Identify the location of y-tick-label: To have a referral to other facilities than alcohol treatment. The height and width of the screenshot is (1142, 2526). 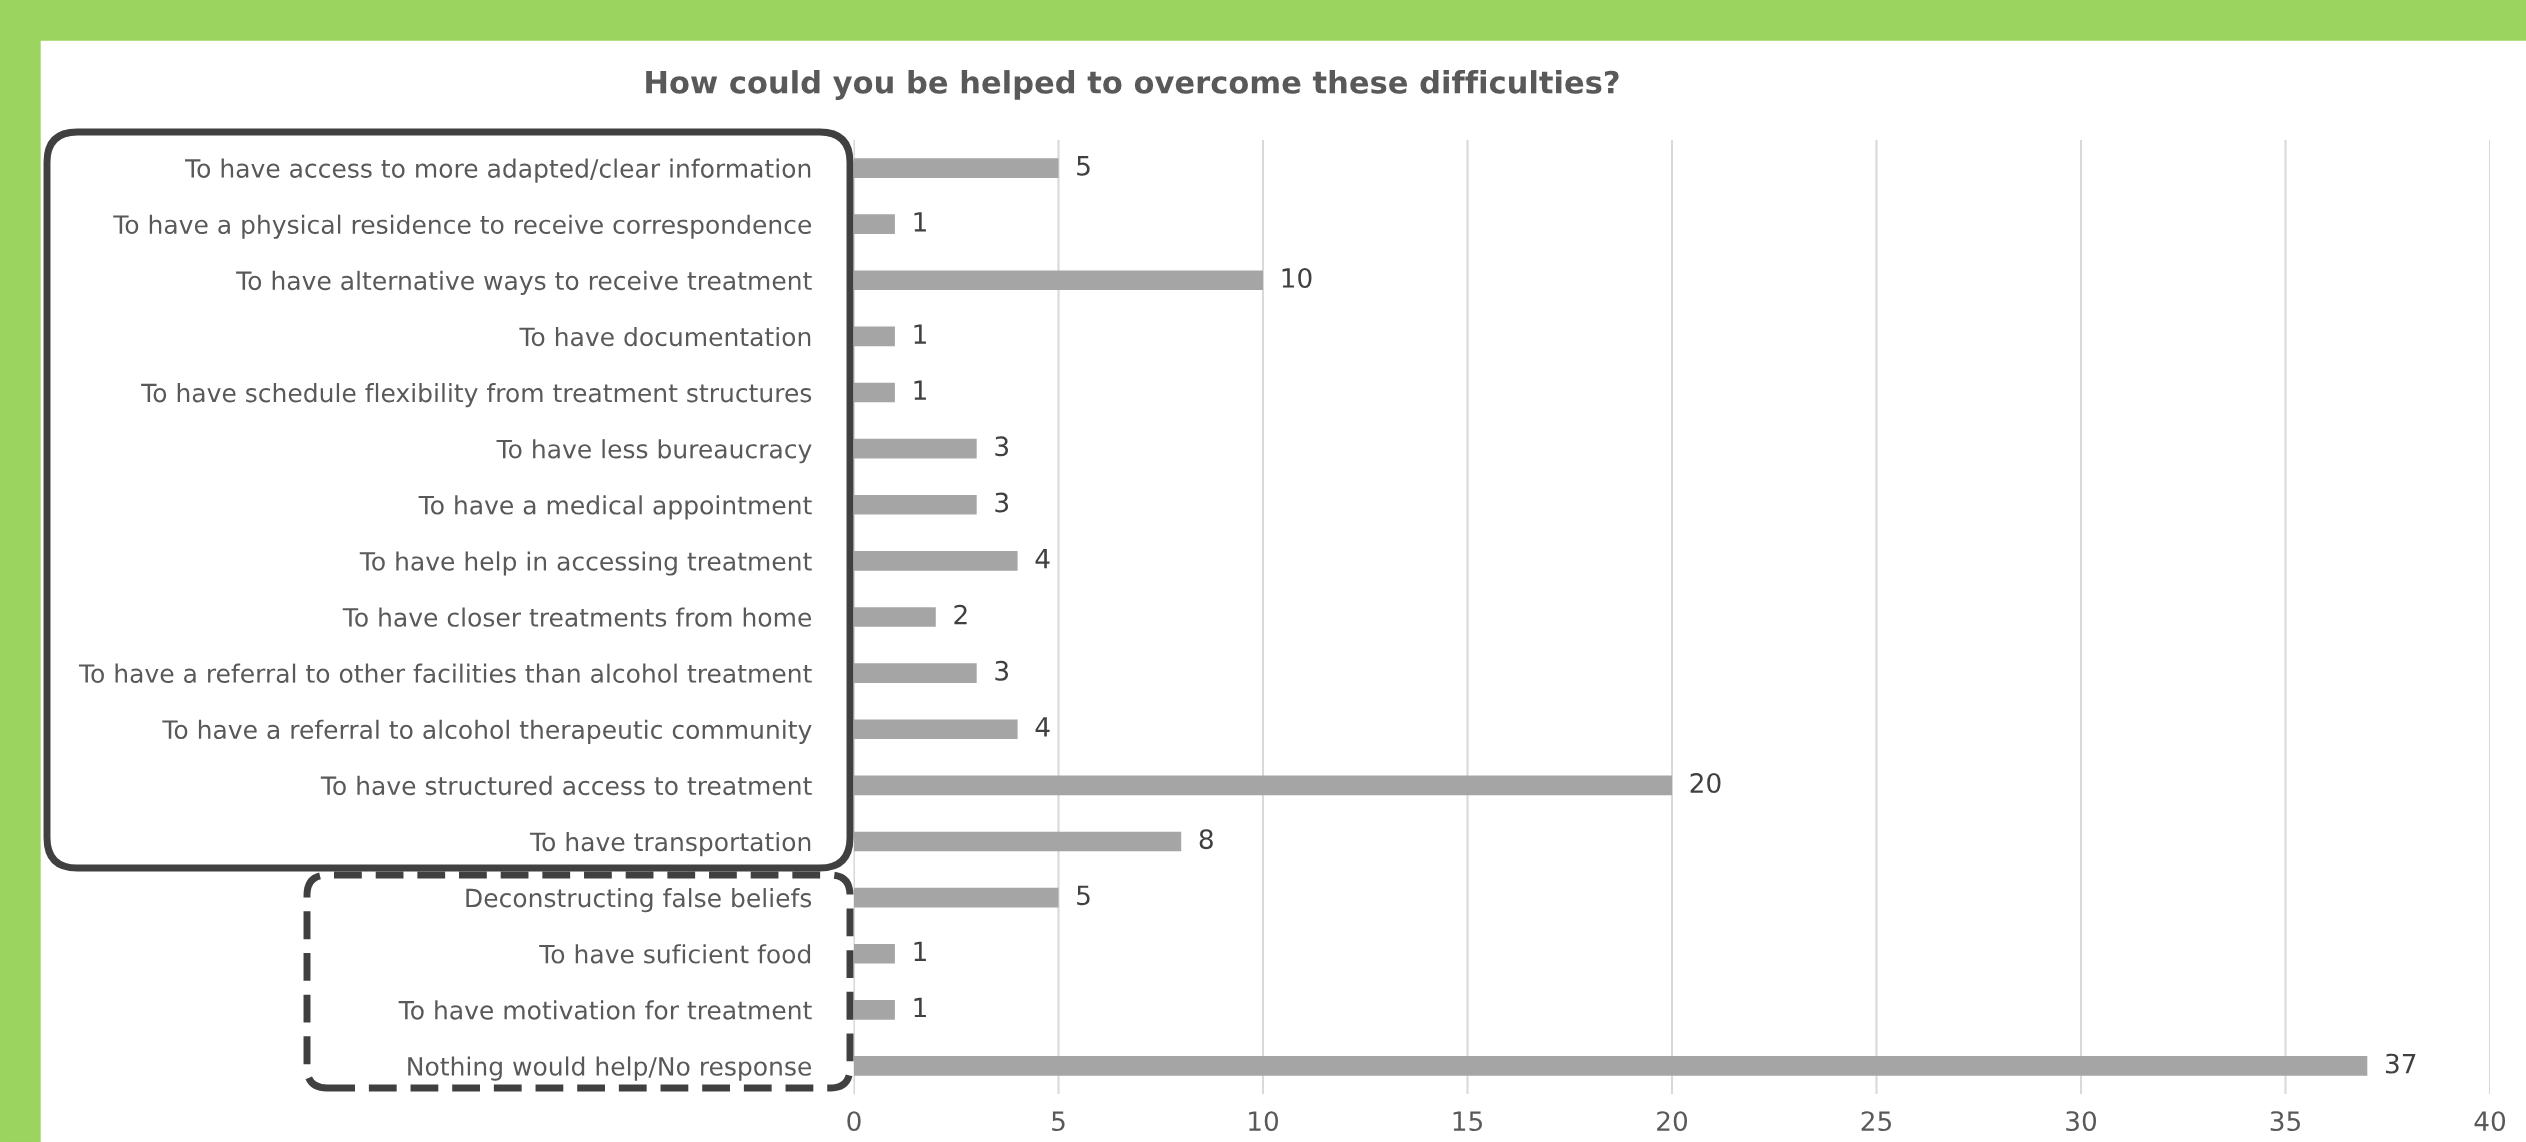
(445, 673).